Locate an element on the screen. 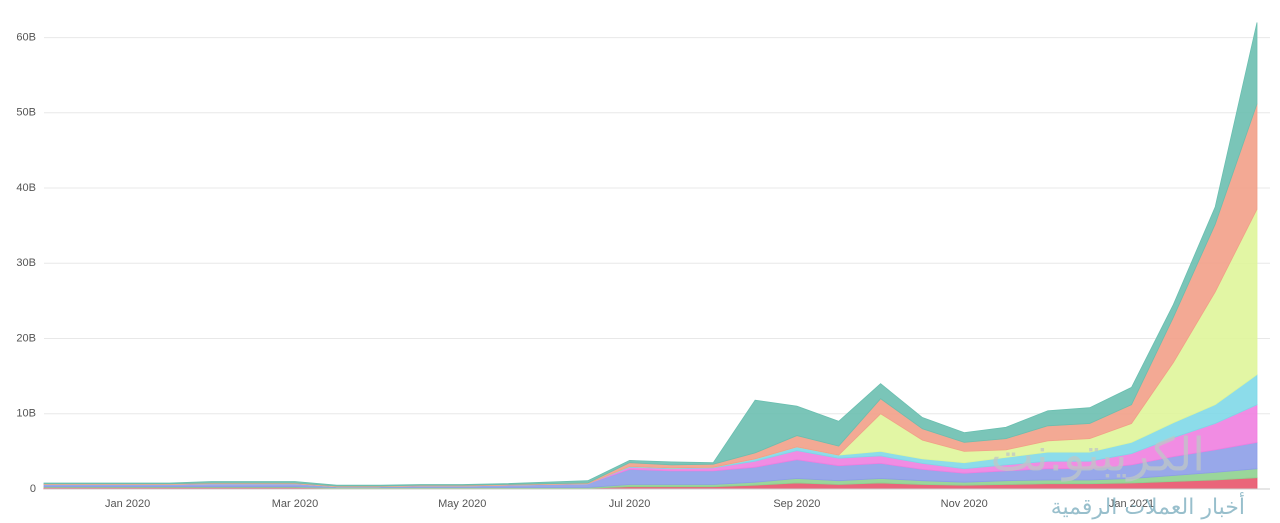  y-tick-label: 50B is located at coordinates (26, 113).